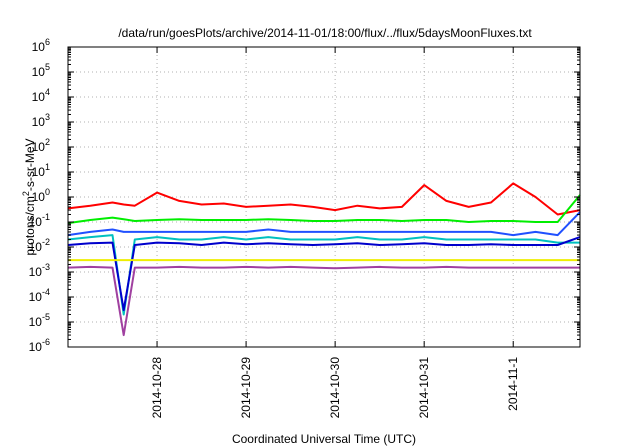  What do you see at coordinates (41, 145) in the screenshot?
I see `y-tick-label: 10²` at bounding box center [41, 145].